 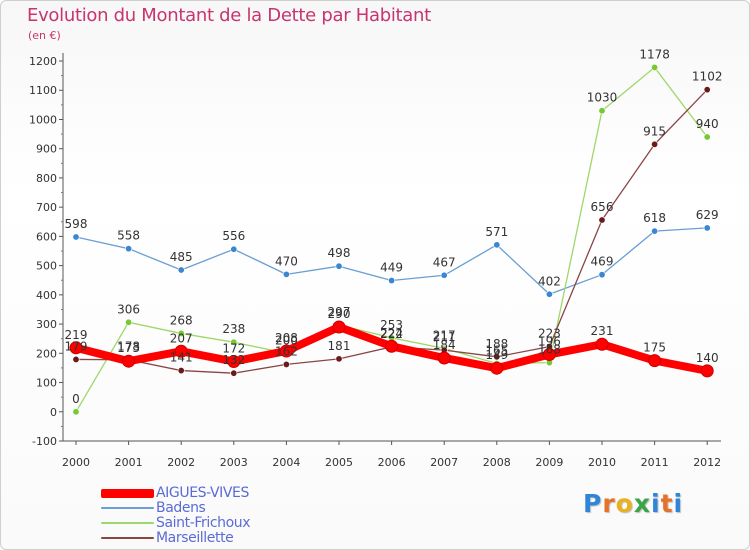 I want to click on data-label-badens: 618, so click(x=654, y=218).